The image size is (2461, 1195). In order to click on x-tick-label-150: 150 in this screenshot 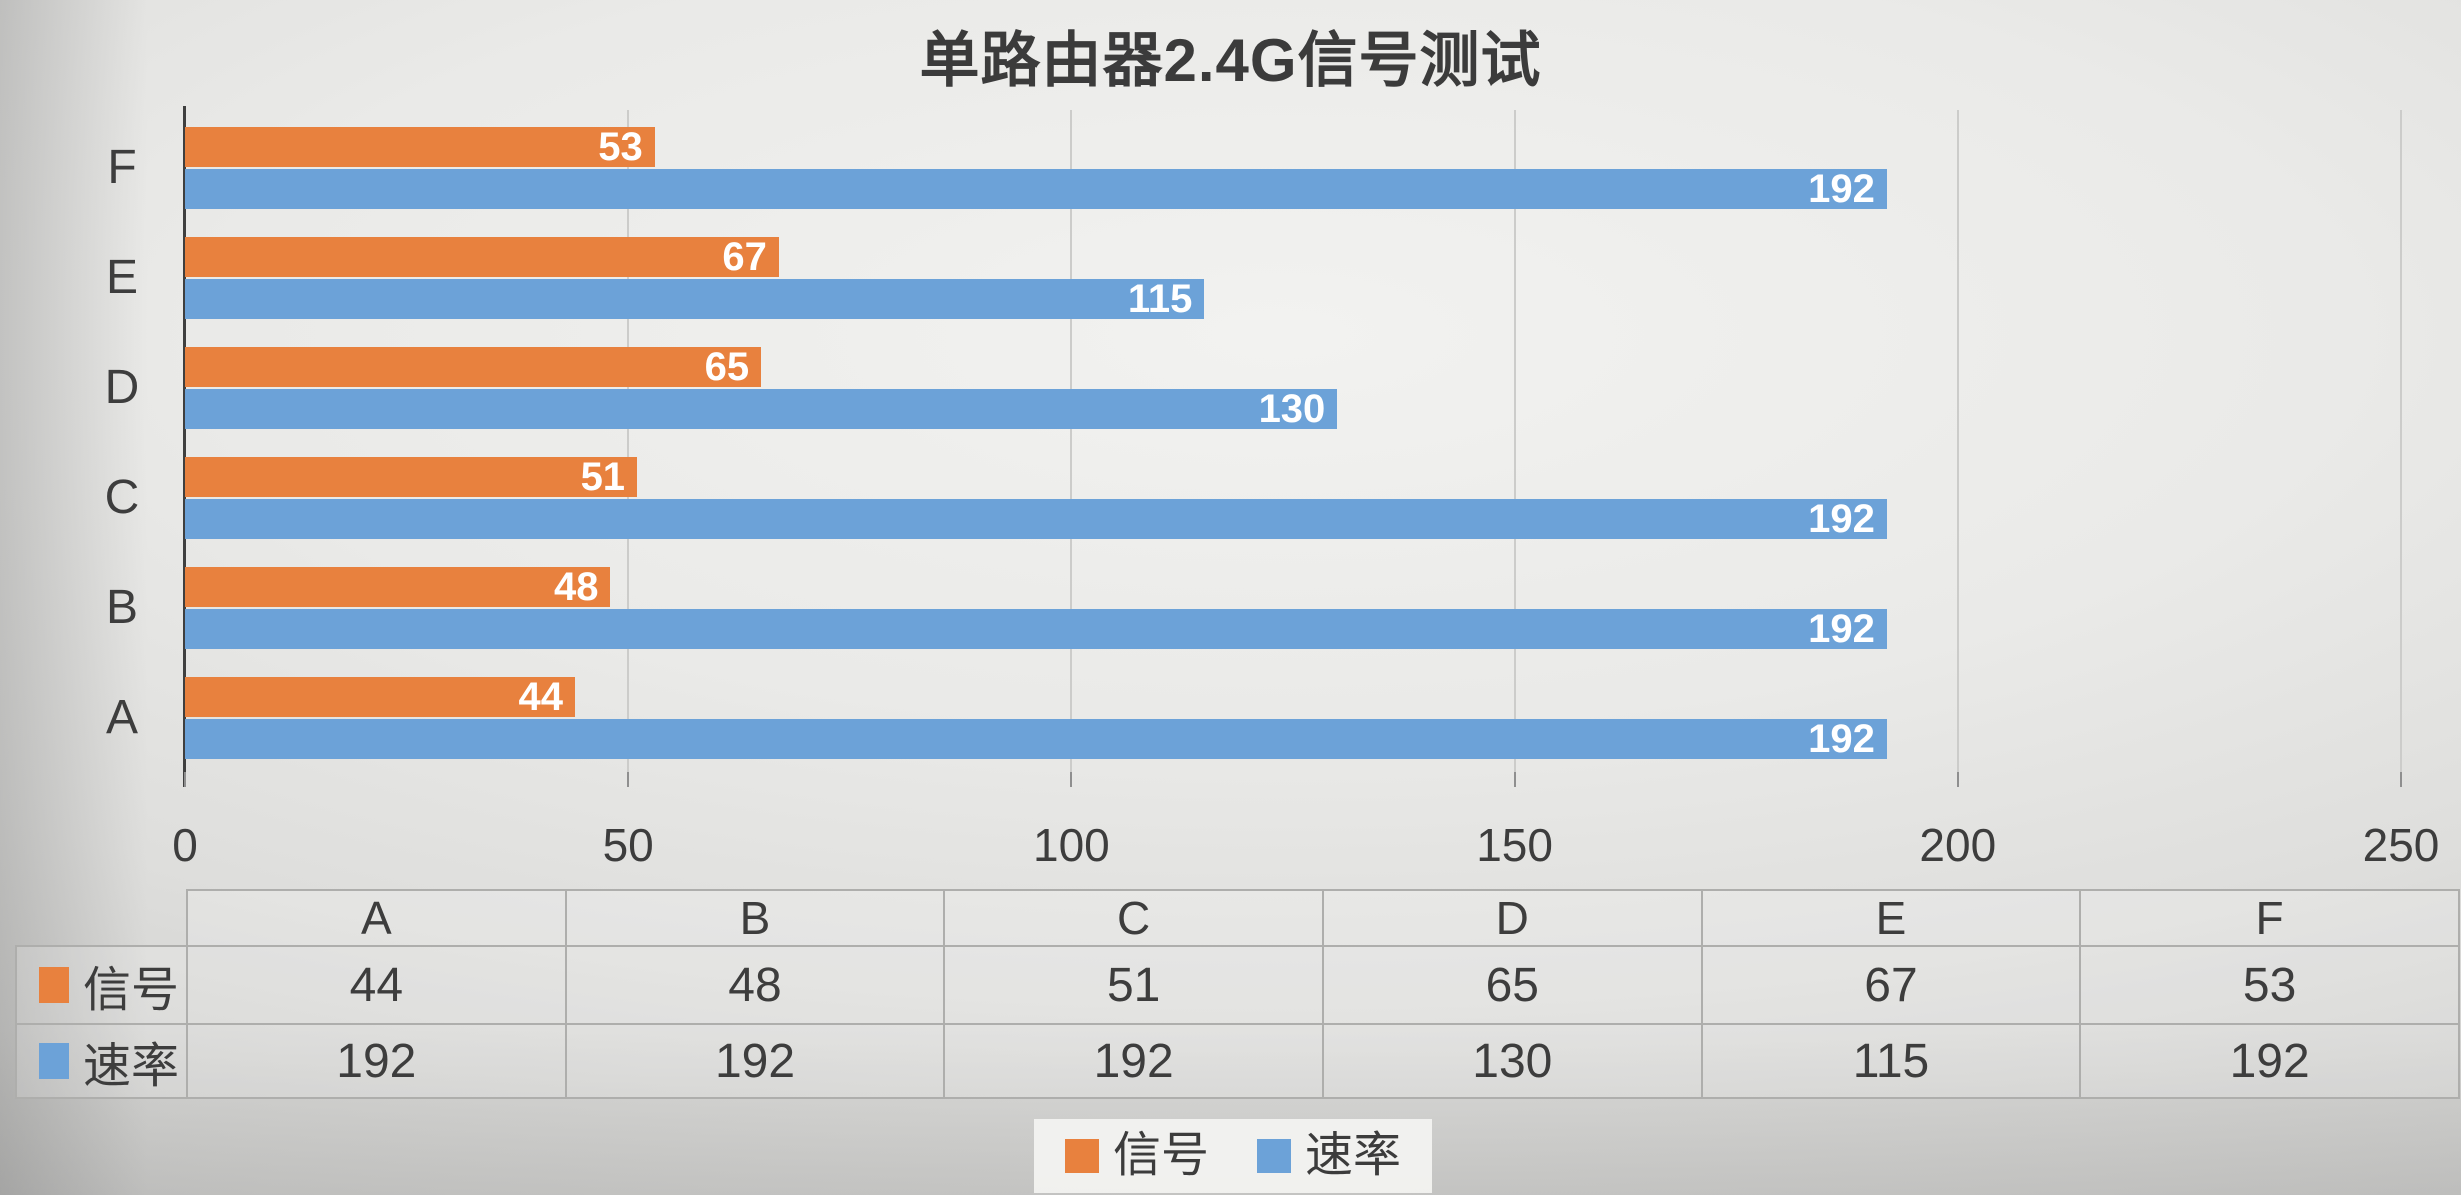, I will do `click(1514, 845)`.